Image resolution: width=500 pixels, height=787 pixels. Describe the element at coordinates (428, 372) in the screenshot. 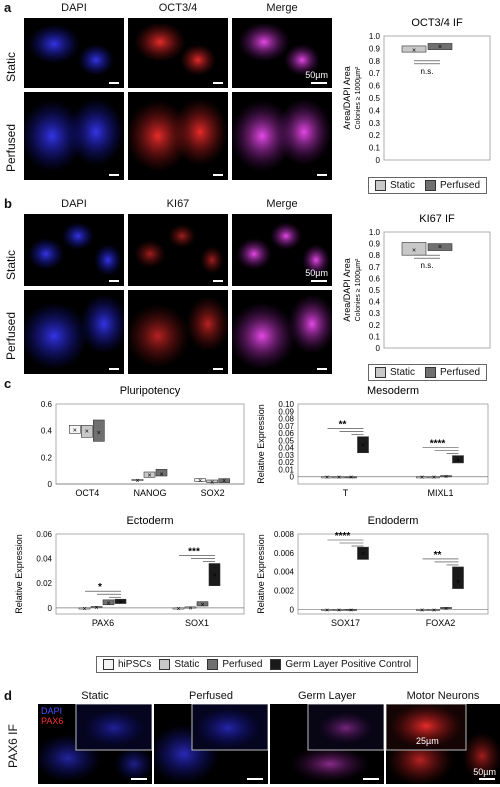

I see `legend-b: Static Perfused` at that location.